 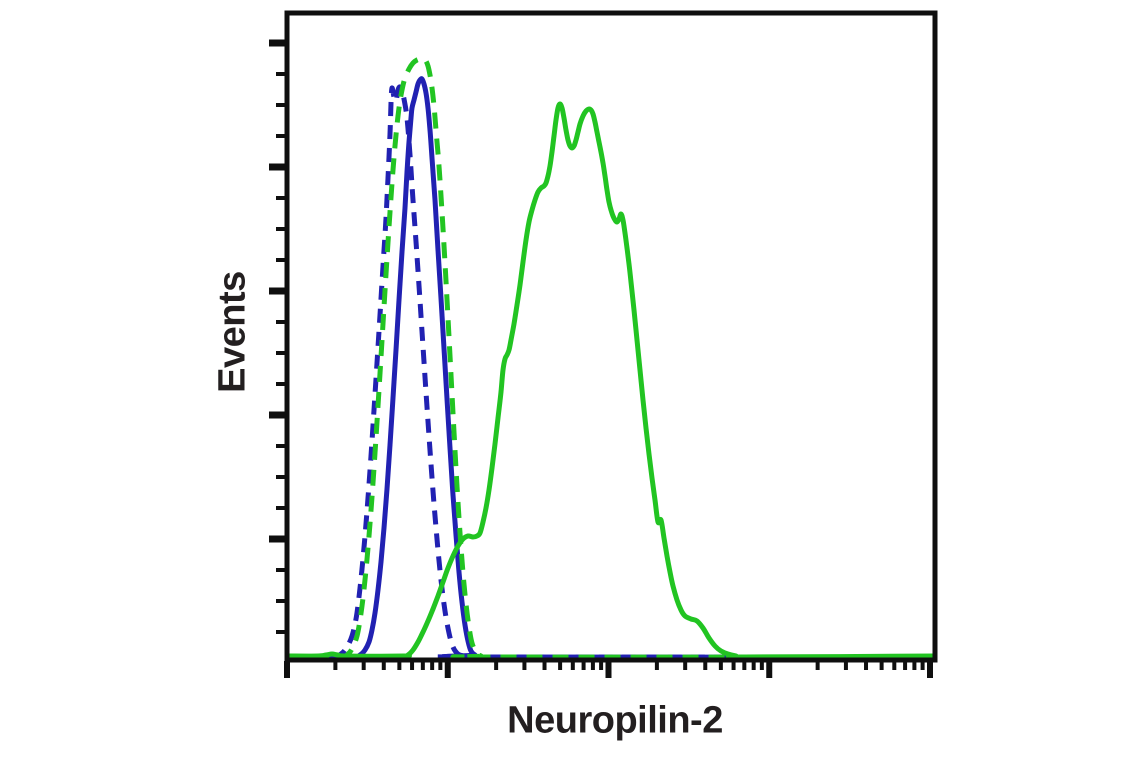 I want to click on y-axis-label: Events, so click(x=232, y=332).